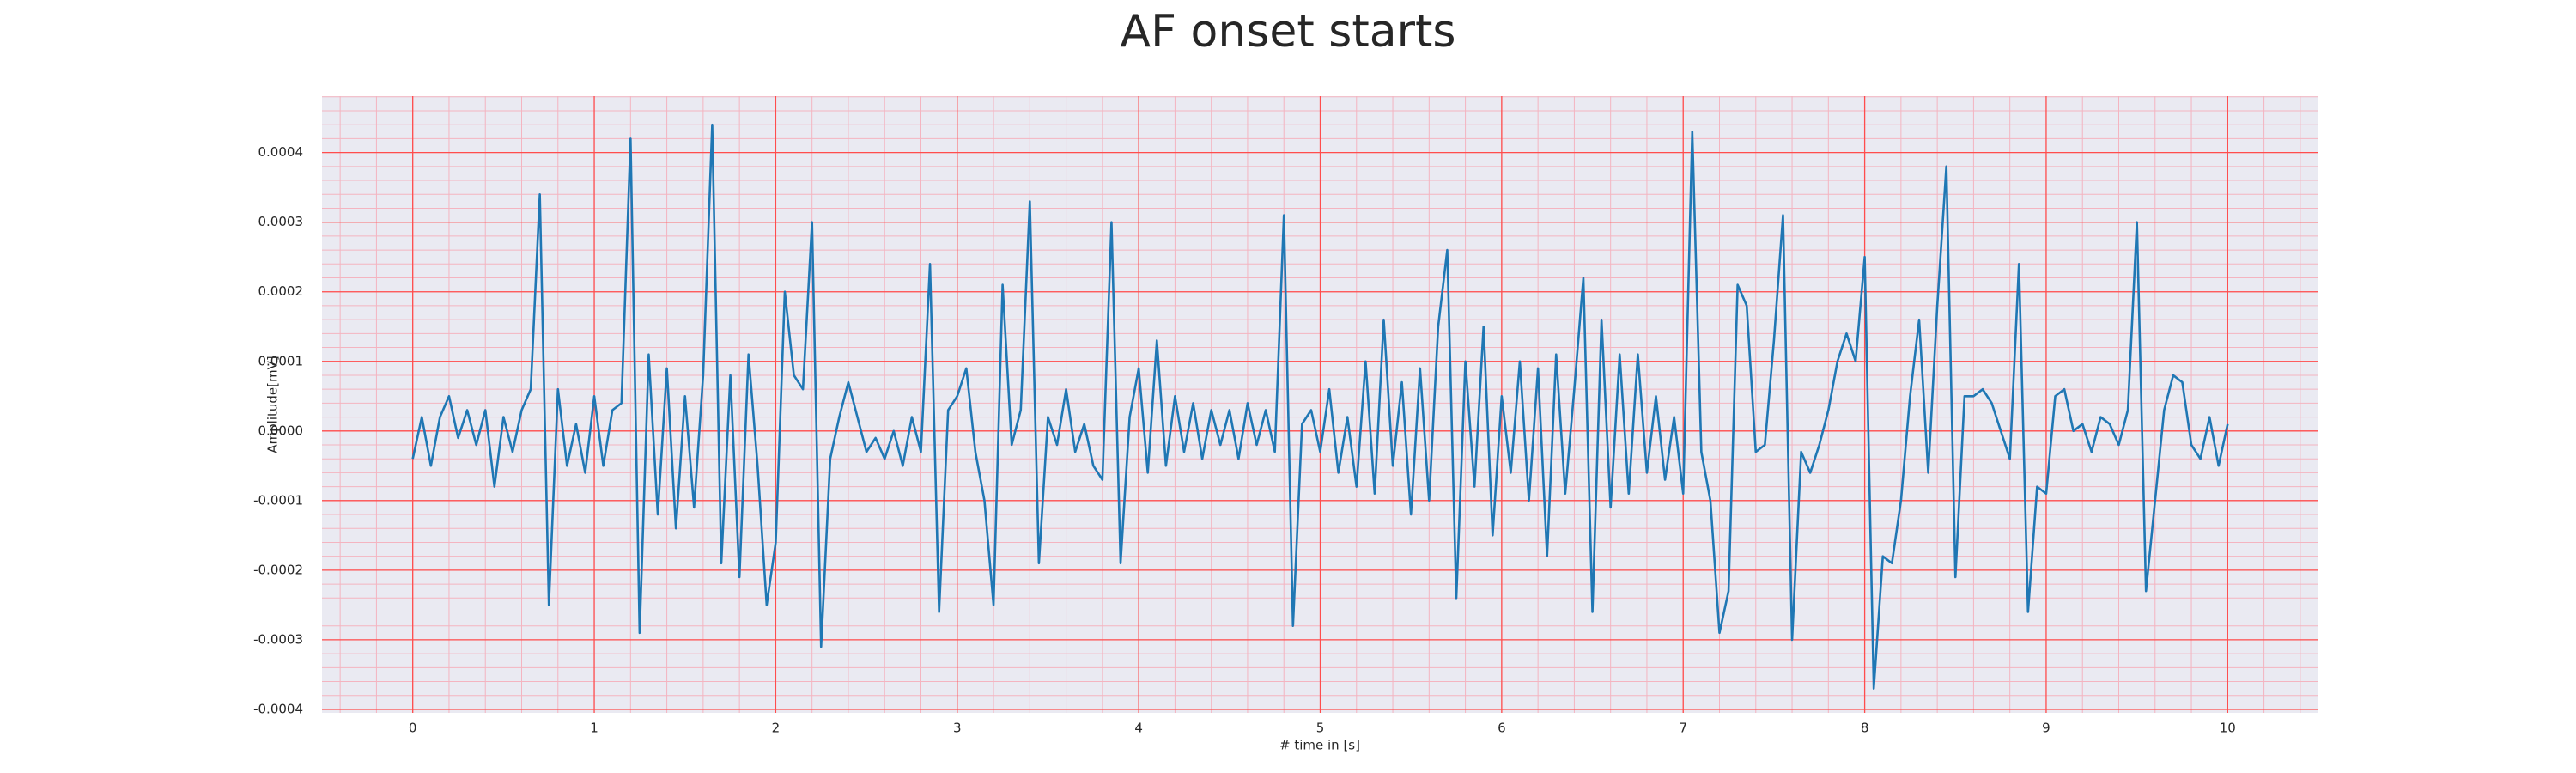  Describe the element at coordinates (958, 728) in the screenshot. I see `x-tick-label: 3` at that location.